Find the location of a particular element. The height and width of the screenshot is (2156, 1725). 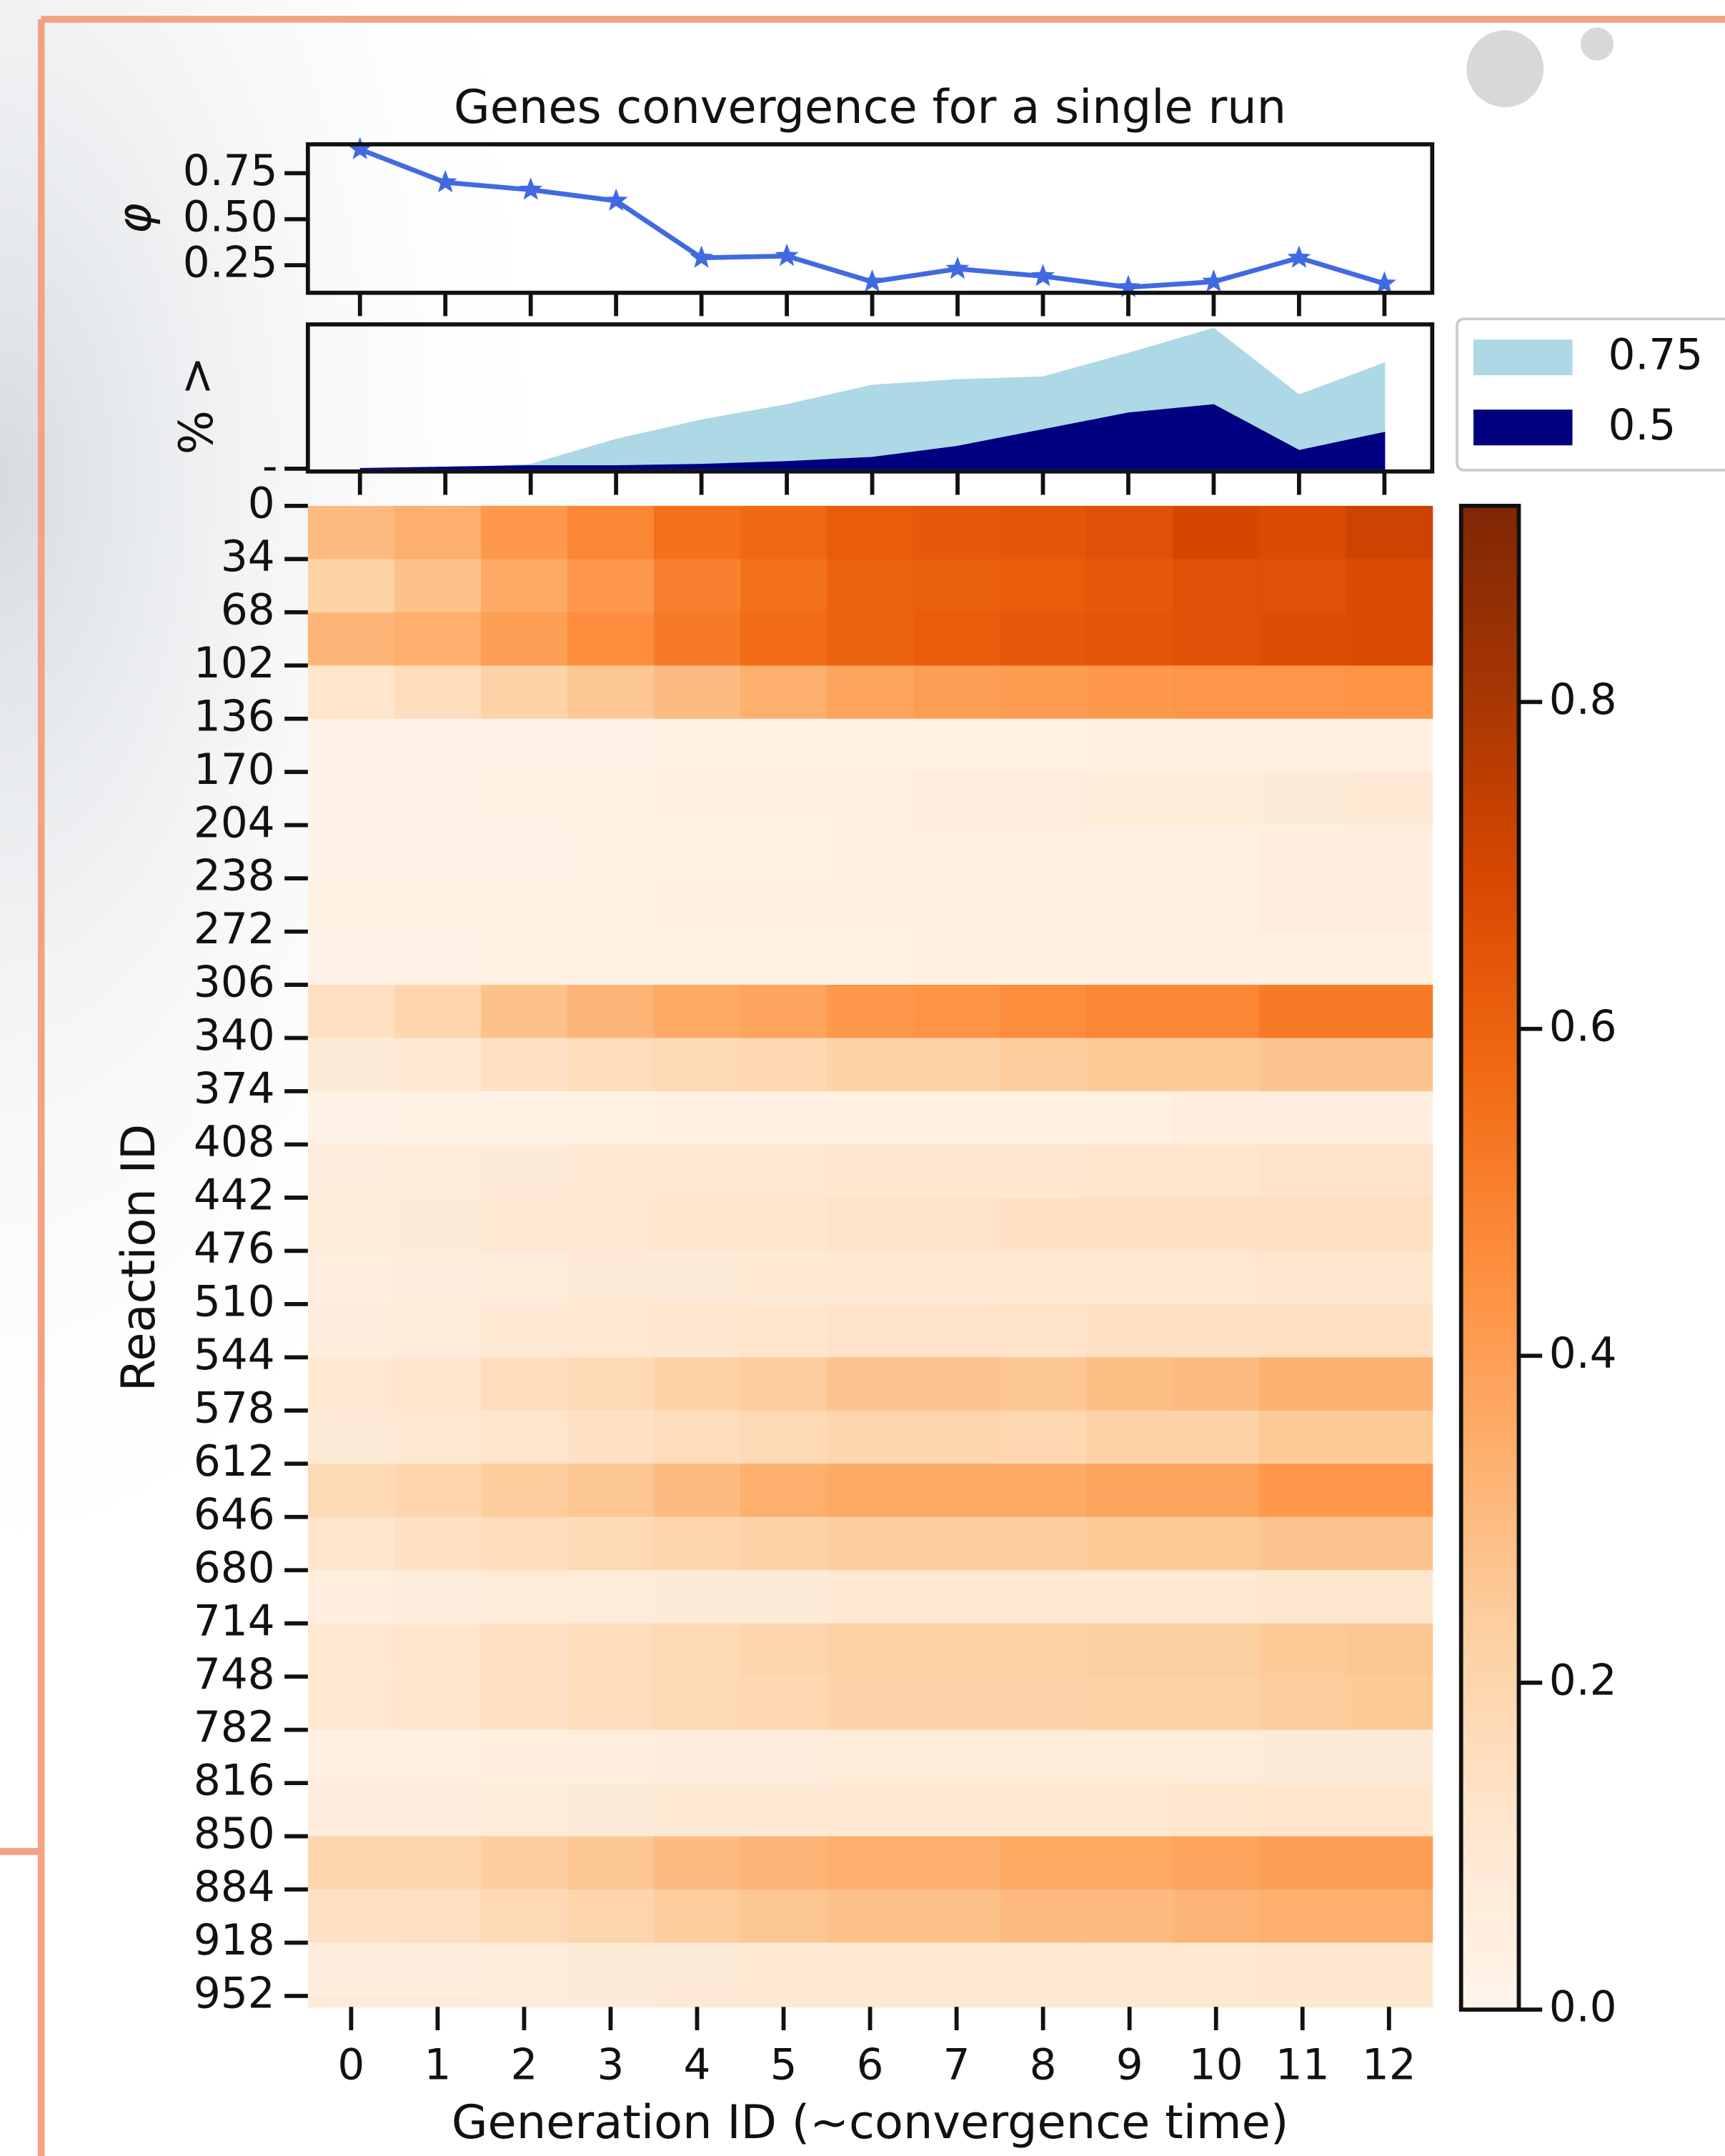

y-tick-label: 510 is located at coordinates (234, 1301).